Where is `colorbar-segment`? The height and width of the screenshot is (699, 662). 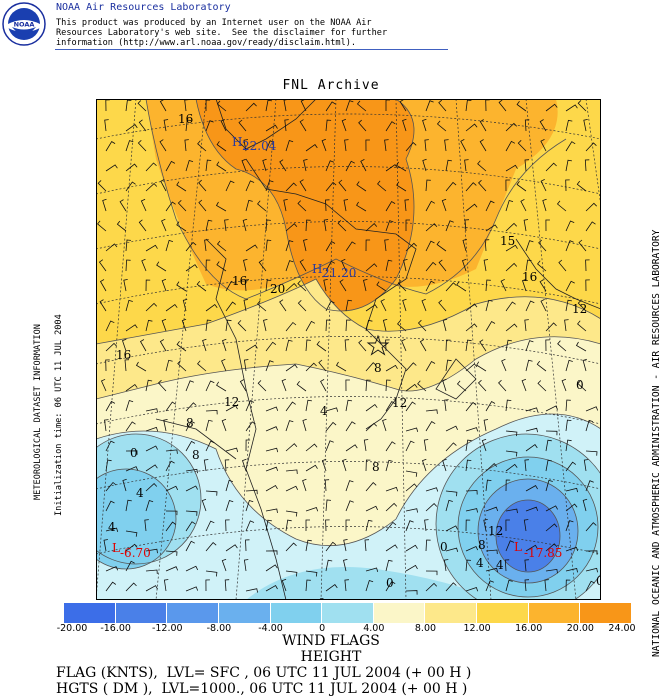 colorbar-segment is located at coordinates (451, 613).